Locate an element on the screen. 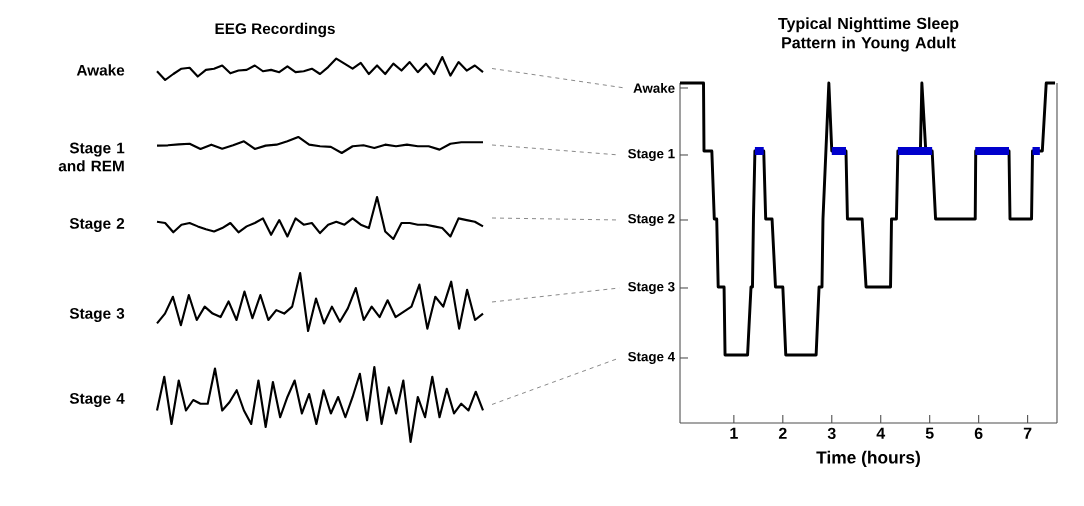  chart-title: Typical Nighttime Sleep Pattern in Young Adult is located at coordinates (868, 34).